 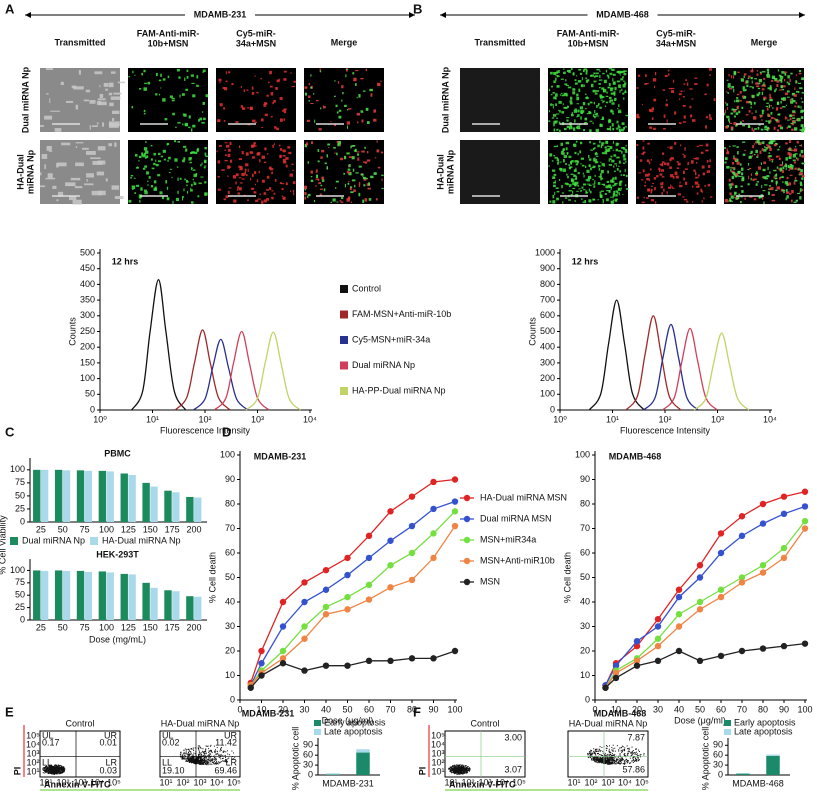 I want to click on series-line, so click(x=653, y=363).